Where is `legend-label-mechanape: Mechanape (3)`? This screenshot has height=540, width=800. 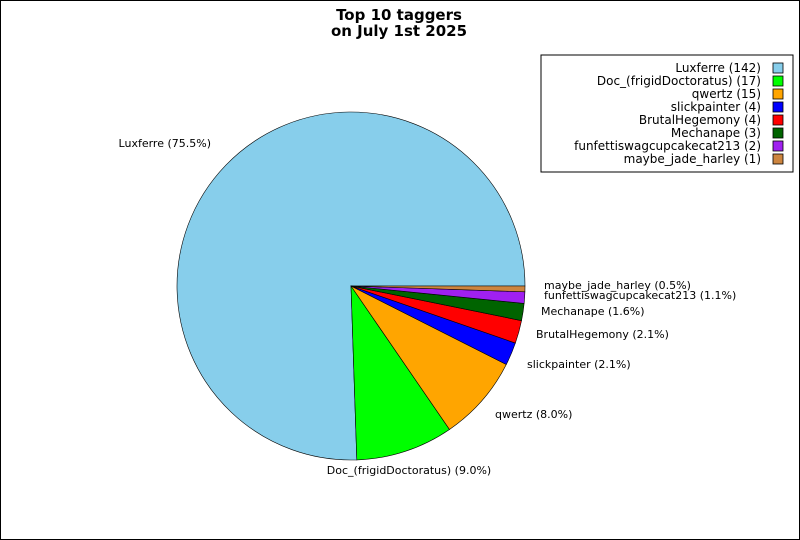 legend-label-mechanape: Mechanape (3) is located at coordinates (716, 133).